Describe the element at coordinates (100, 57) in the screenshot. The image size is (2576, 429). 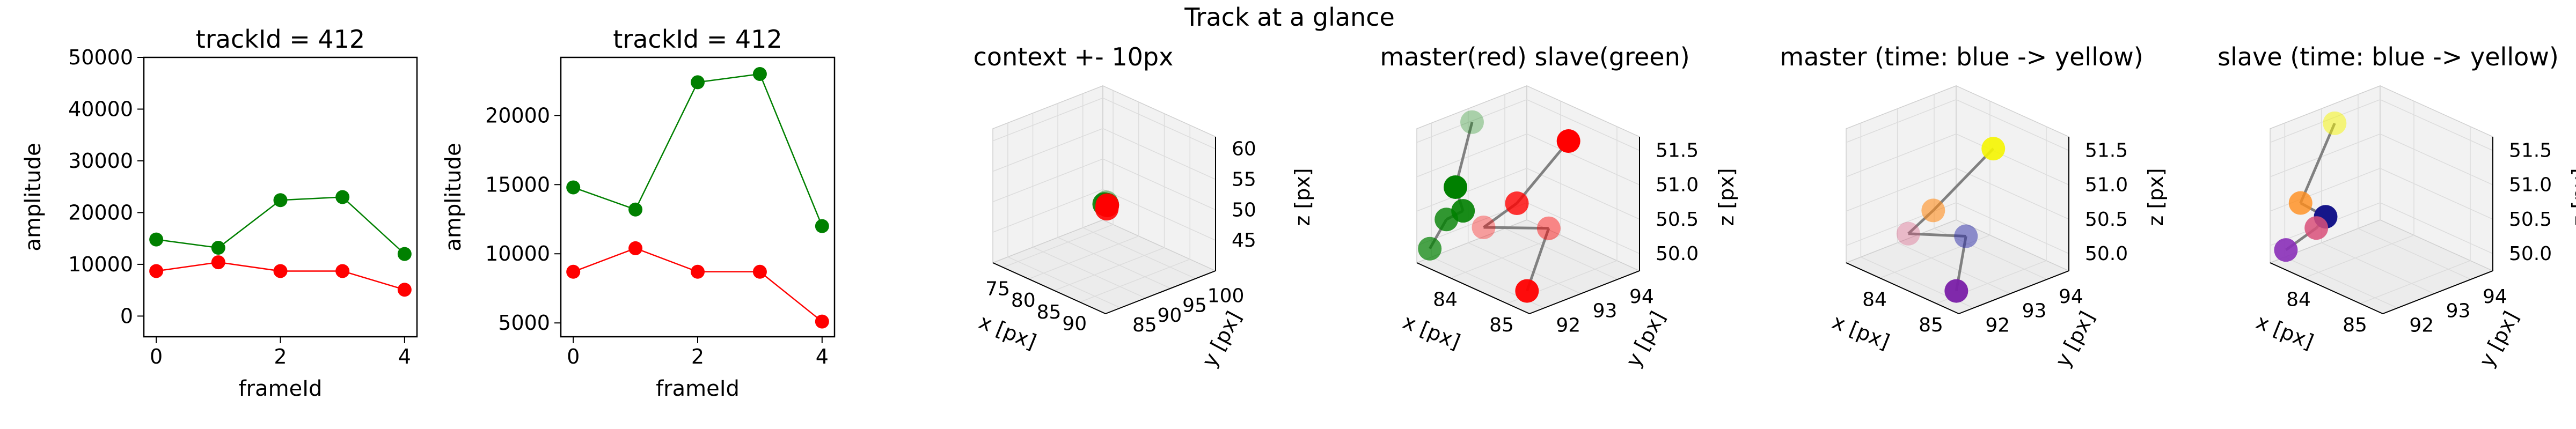
I see `y-tick-label: 50000` at that location.